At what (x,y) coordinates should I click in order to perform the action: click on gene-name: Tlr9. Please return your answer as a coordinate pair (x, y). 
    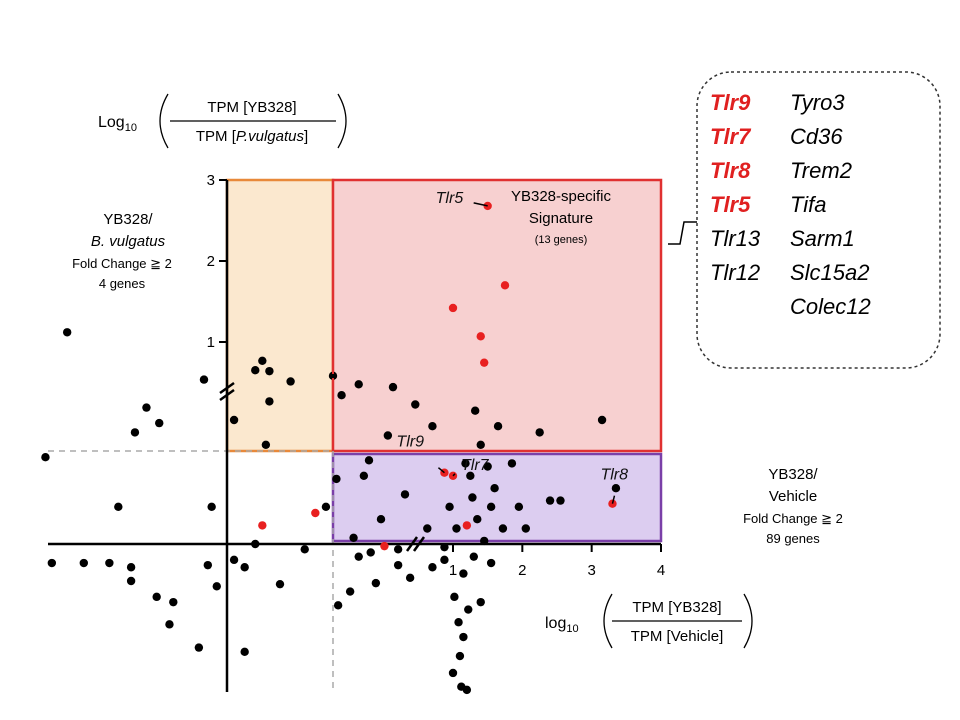
    Looking at the image, I should click on (730, 102).